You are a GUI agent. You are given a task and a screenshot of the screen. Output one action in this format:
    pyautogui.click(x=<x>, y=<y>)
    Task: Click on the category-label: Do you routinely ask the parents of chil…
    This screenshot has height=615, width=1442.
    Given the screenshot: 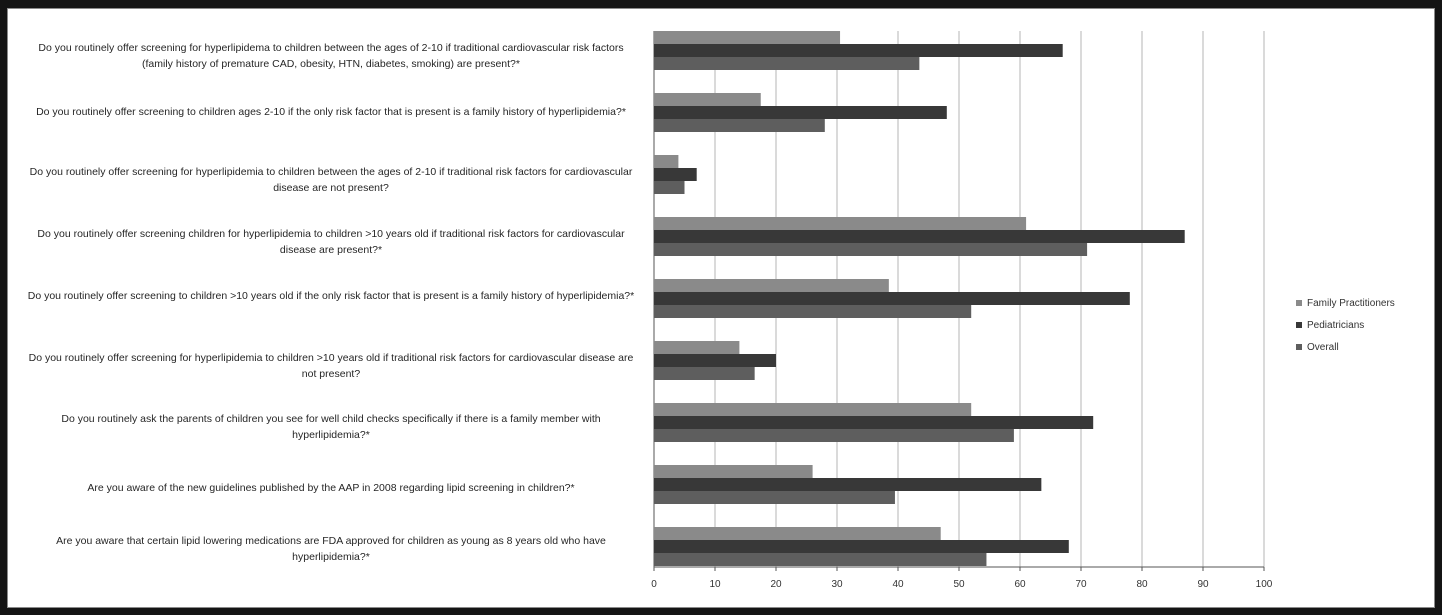 What is the action you would take?
    pyautogui.click(x=331, y=427)
    